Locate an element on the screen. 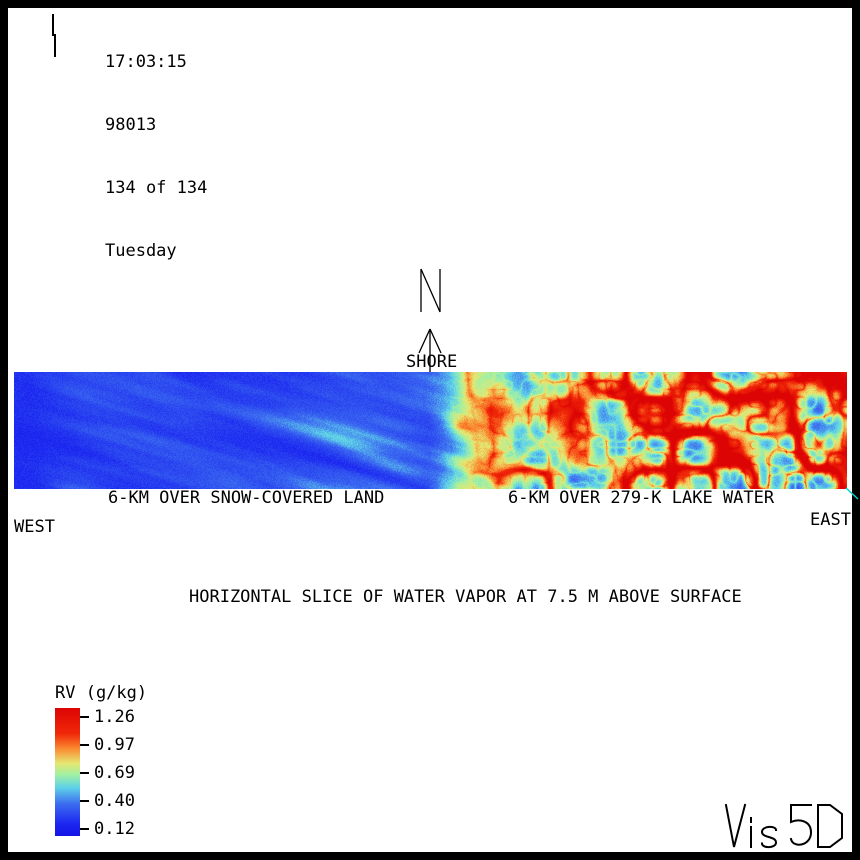 The height and width of the screenshot is (860, 860). colorbar-value-4: 0.40 is located at coordinates (114, 801).